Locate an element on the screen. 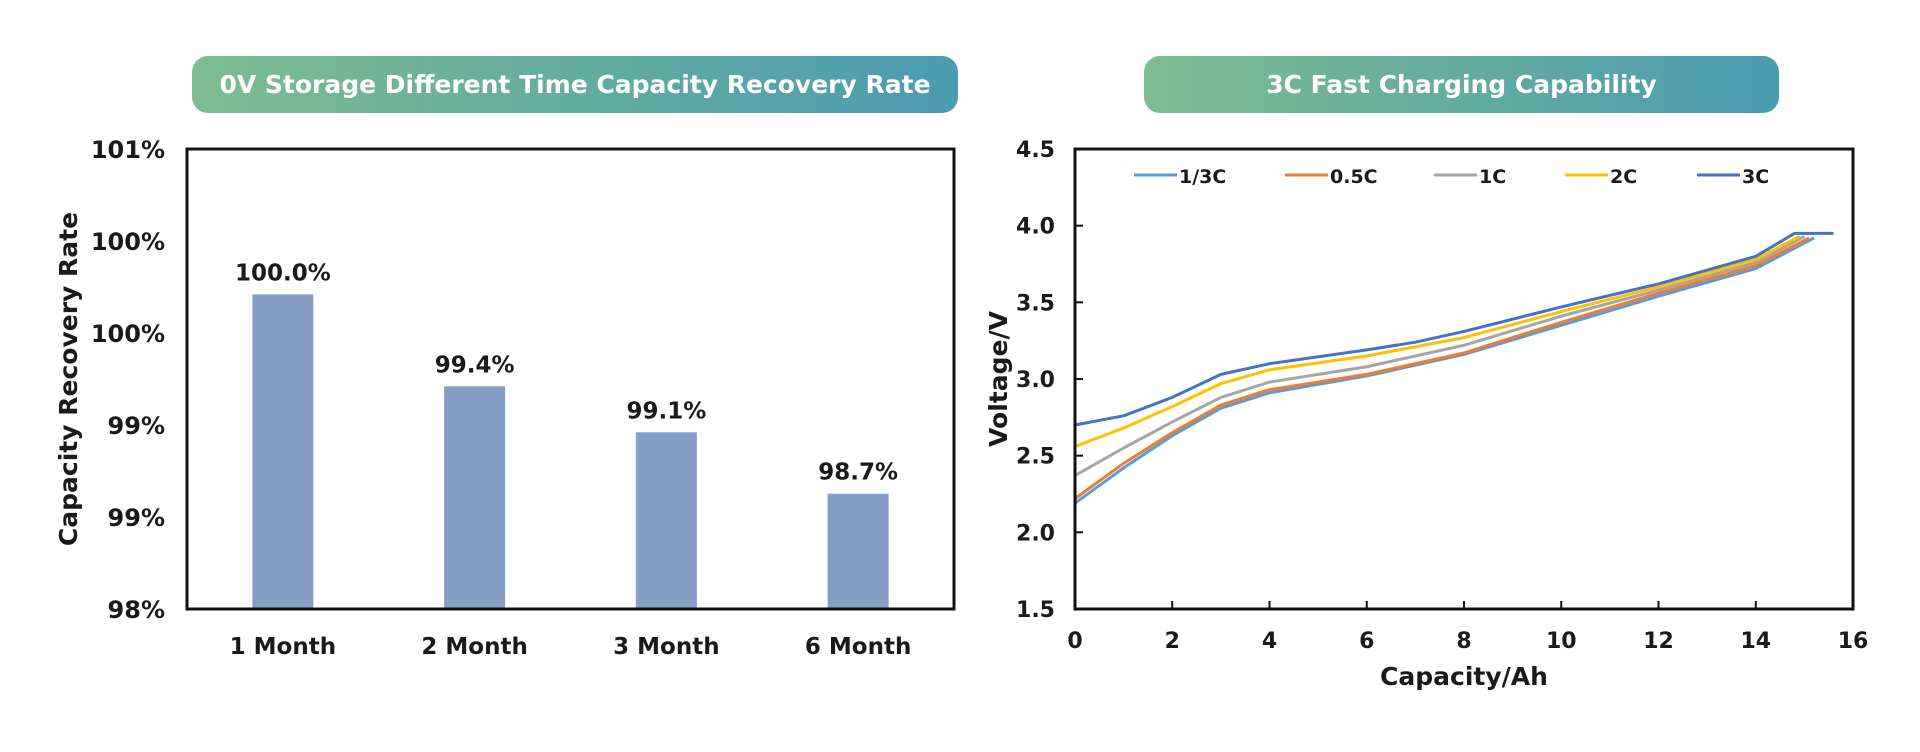 This screenshot has height=752, width=1920. series-line-1C is located at coordinates (1440, 356).